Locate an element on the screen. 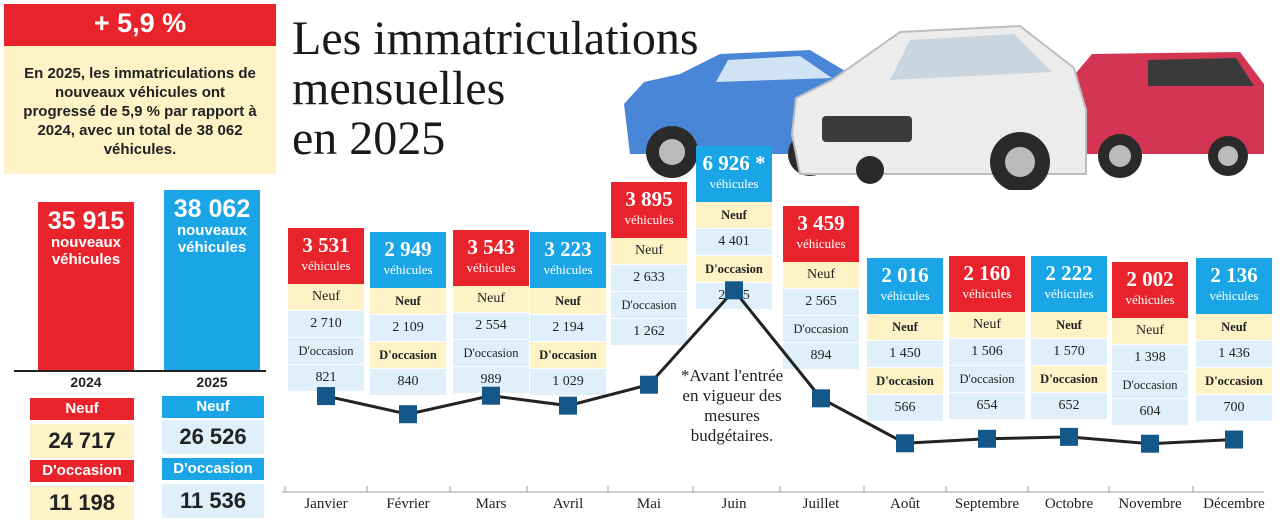 The width and height of the screenshot is (1280, 524). month-total-header: 2 136 véhicules is located at coordinates (1234, 286).